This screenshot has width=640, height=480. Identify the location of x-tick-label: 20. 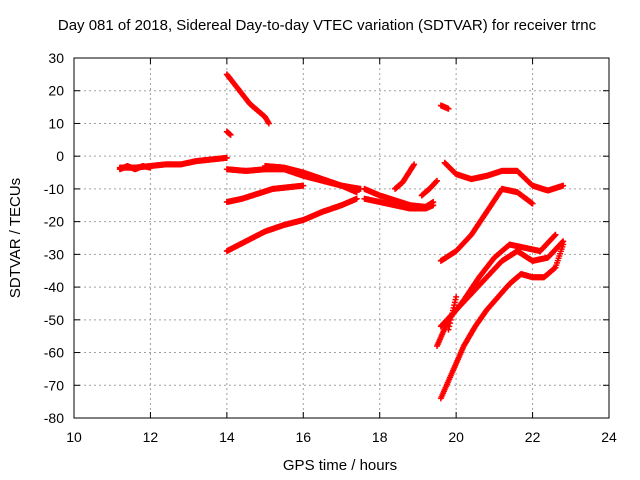
(456, 437).